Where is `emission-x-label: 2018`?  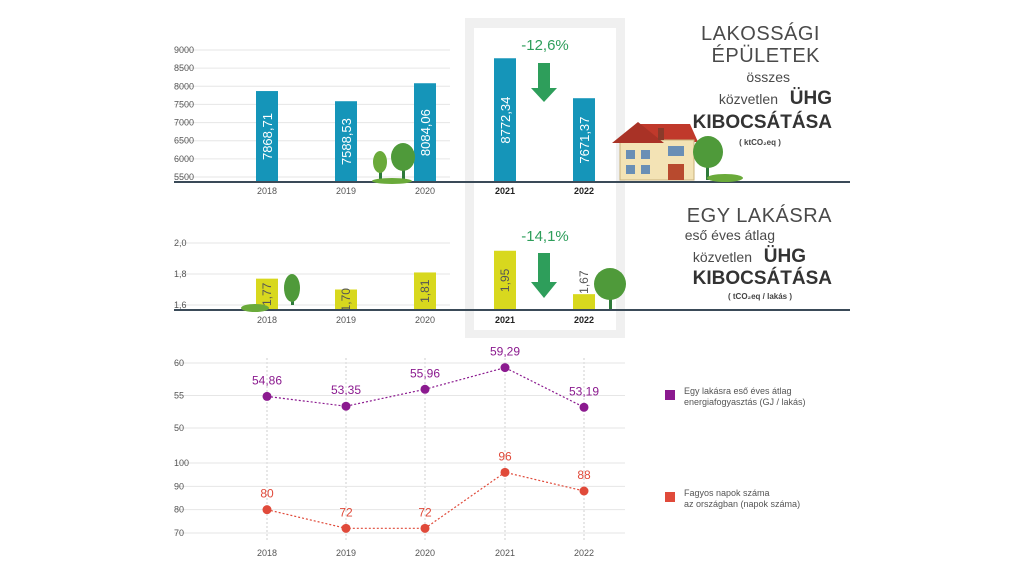 emission-x-label: 2018 is located at coordinates (267, 191).